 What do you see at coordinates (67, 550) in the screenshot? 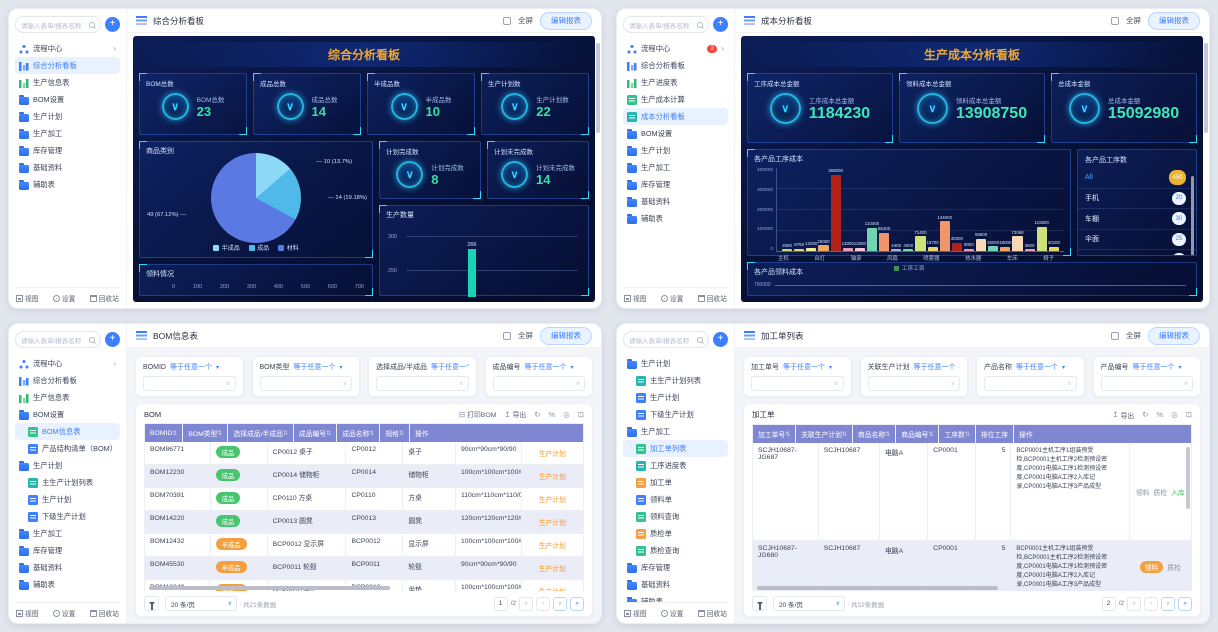
I see `sidebar-item: 库存管理` at bounding box center [67, 550].